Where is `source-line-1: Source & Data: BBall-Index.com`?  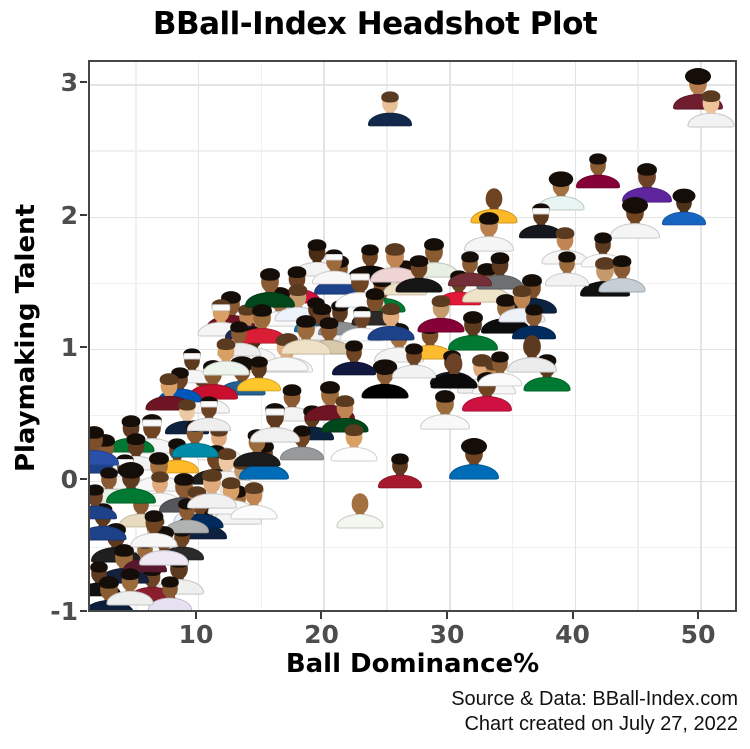
source-line-1: Source & Data: BBall-Index.com is located at coordinates (594, 699).